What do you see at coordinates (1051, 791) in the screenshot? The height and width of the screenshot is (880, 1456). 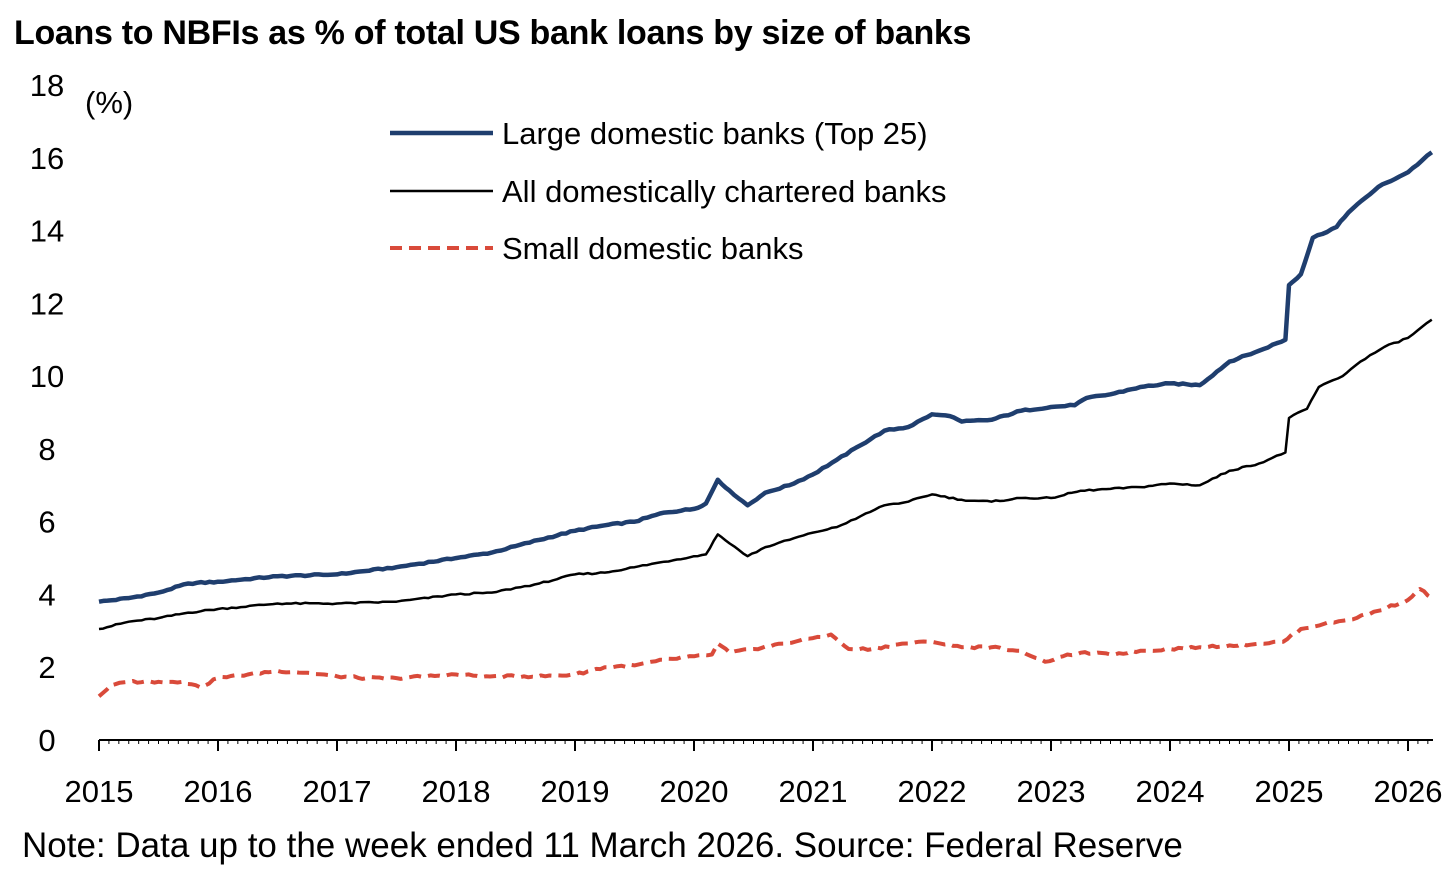 I see `x-tick-label: 2023` at bounding box center [1051, 791].